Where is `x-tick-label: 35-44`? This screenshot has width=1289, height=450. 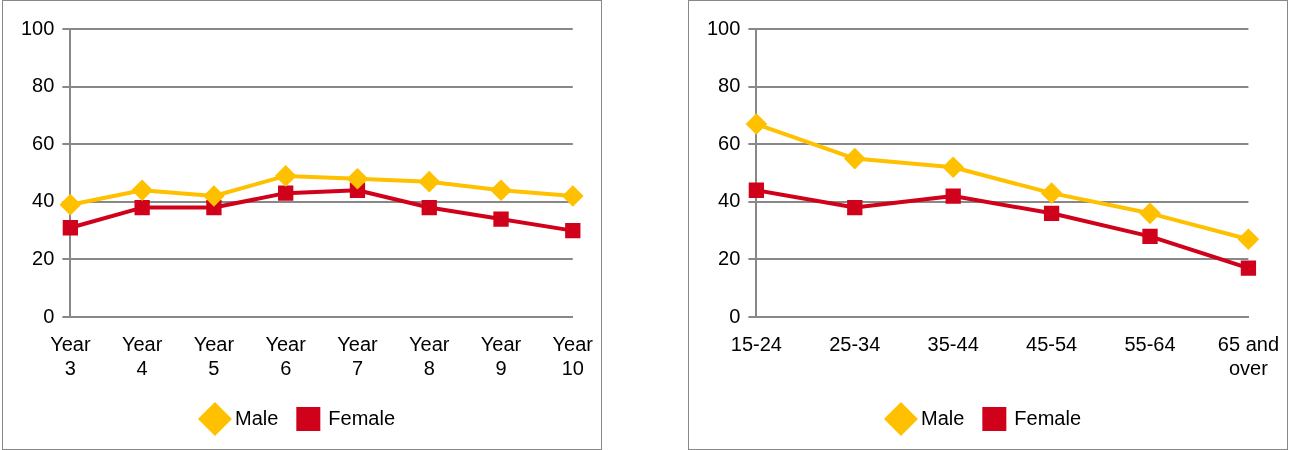
x-tick-label: 35-44 is located at coordinates (953, 343).